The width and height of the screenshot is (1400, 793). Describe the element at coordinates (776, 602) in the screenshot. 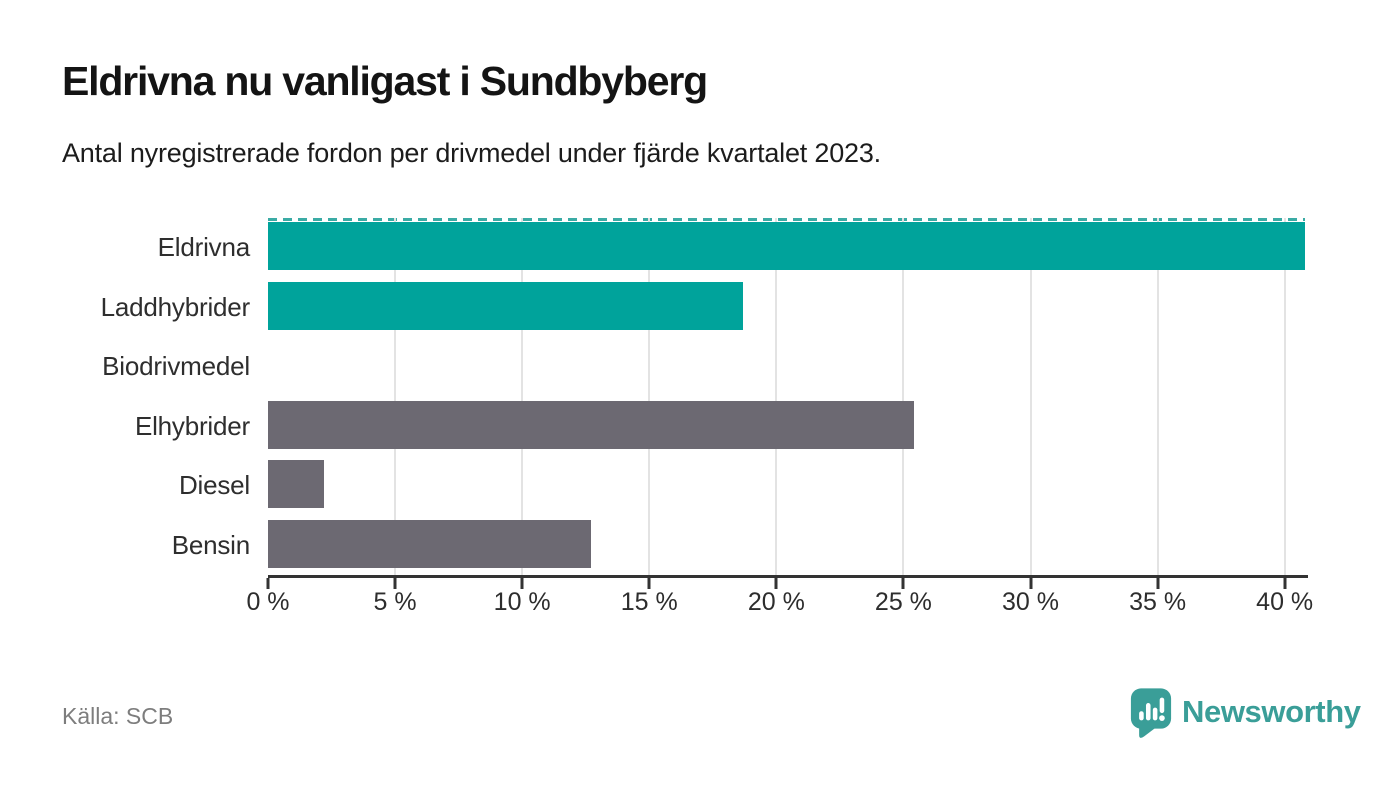

I see `x-tick-label-20: 20 %` at that location.